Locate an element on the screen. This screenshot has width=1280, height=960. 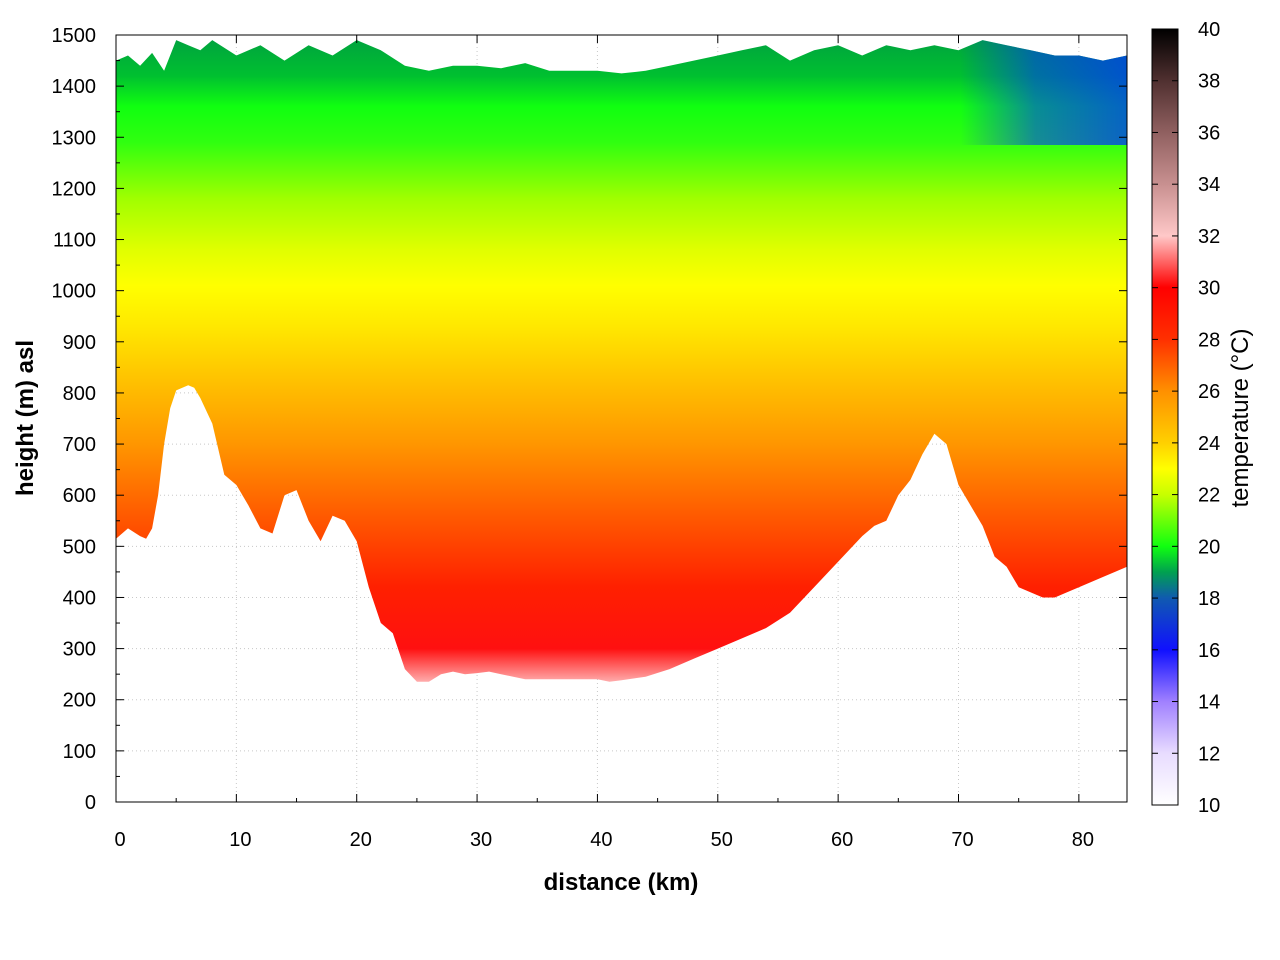
colorbar-tick-label: 20 is located at coordinates (1209, 547).